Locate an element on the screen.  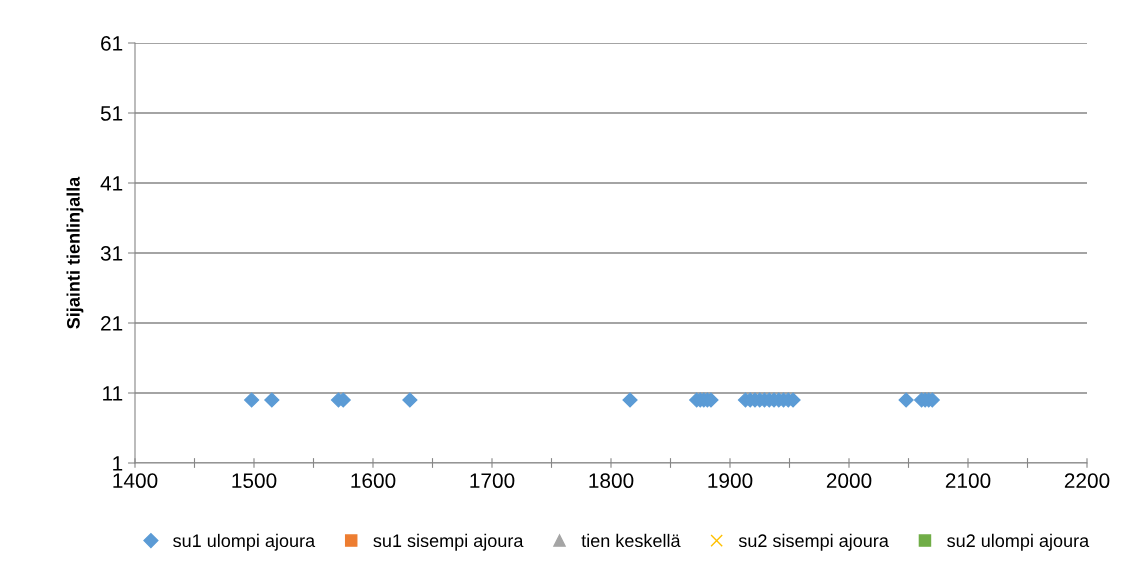
y-tick-label: 21 is located at coordinates (112, 323).